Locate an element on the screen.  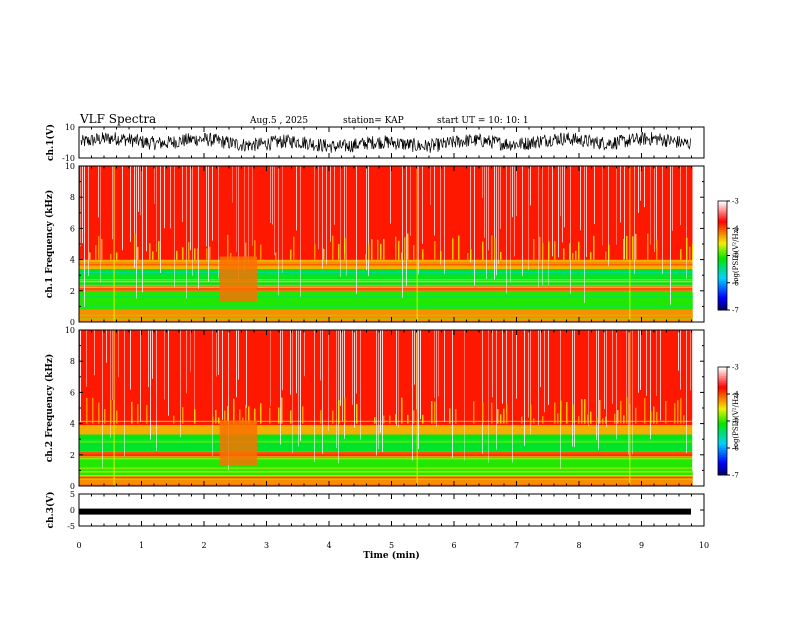
x-tick-label: 7 is located at coordinates (516, 545).